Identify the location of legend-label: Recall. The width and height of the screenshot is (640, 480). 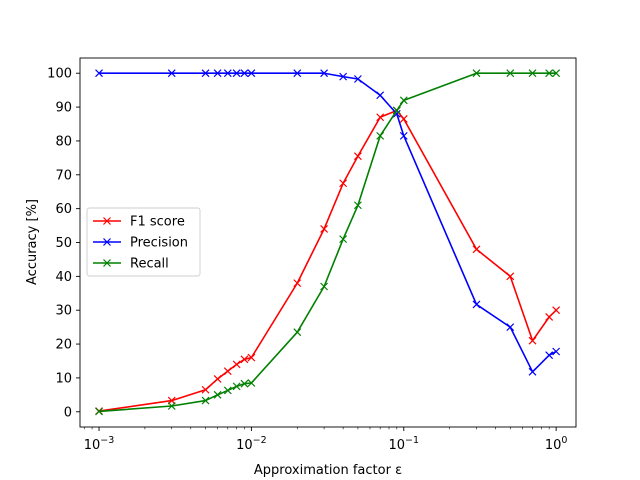
(149, 264).